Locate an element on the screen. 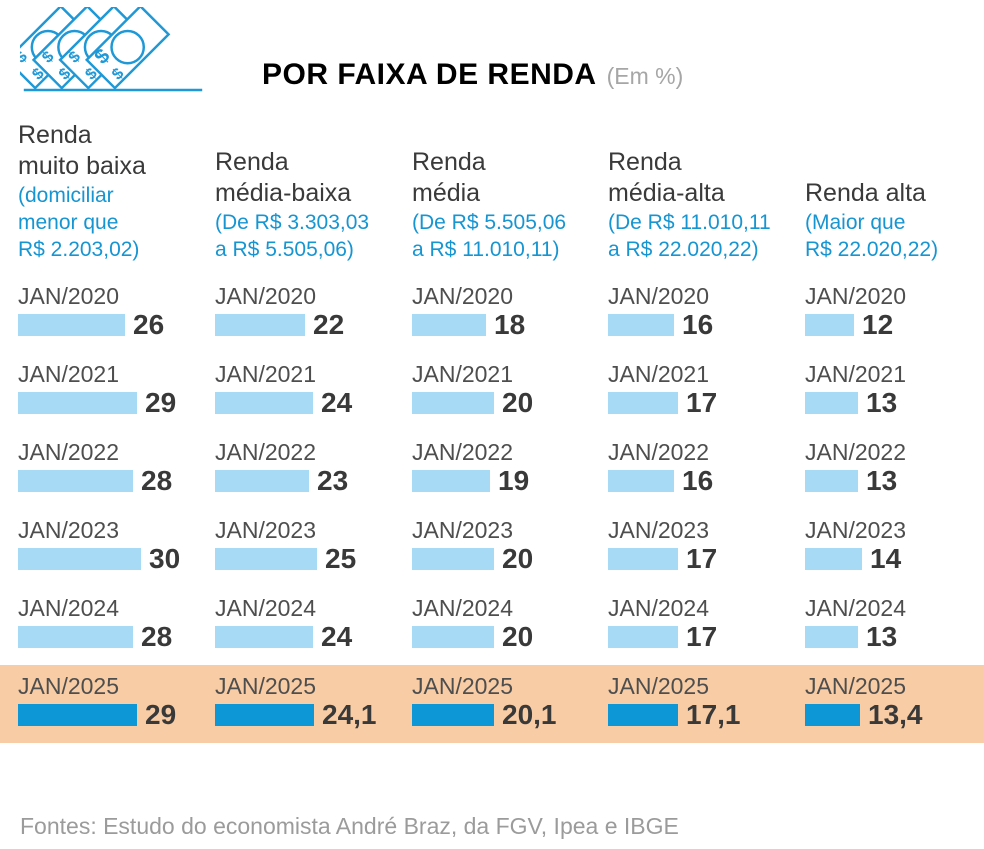 The image size is (984, 849). value-label: 24,1 is located at coordinates (349, 714).